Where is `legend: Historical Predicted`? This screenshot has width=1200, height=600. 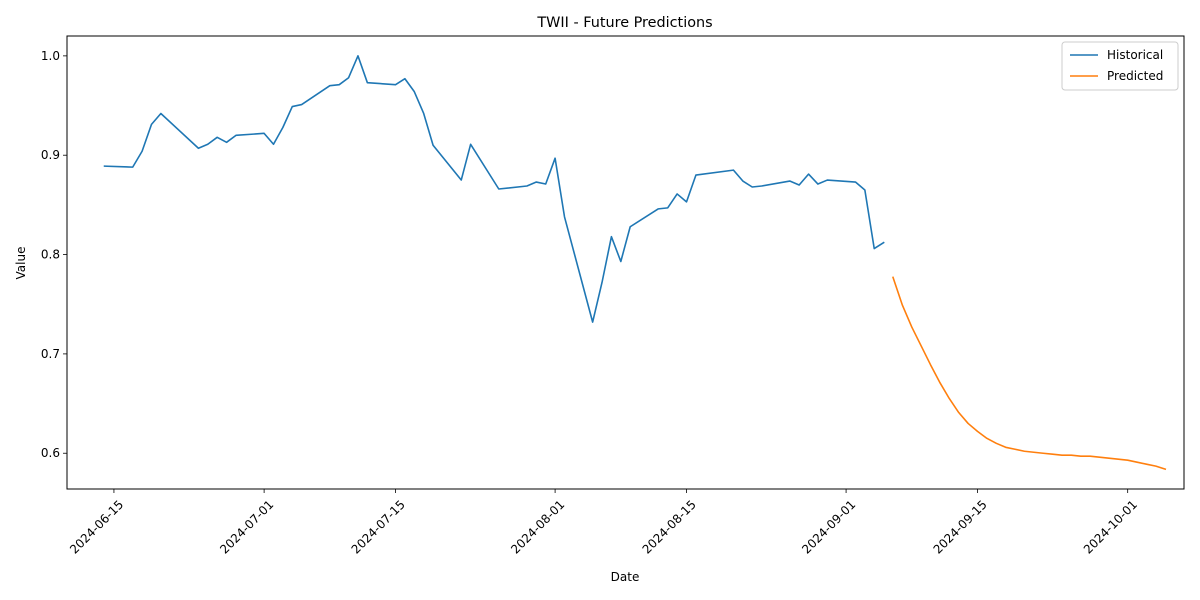 legend: Historical Predicted is located at coordinates (1120, 66).